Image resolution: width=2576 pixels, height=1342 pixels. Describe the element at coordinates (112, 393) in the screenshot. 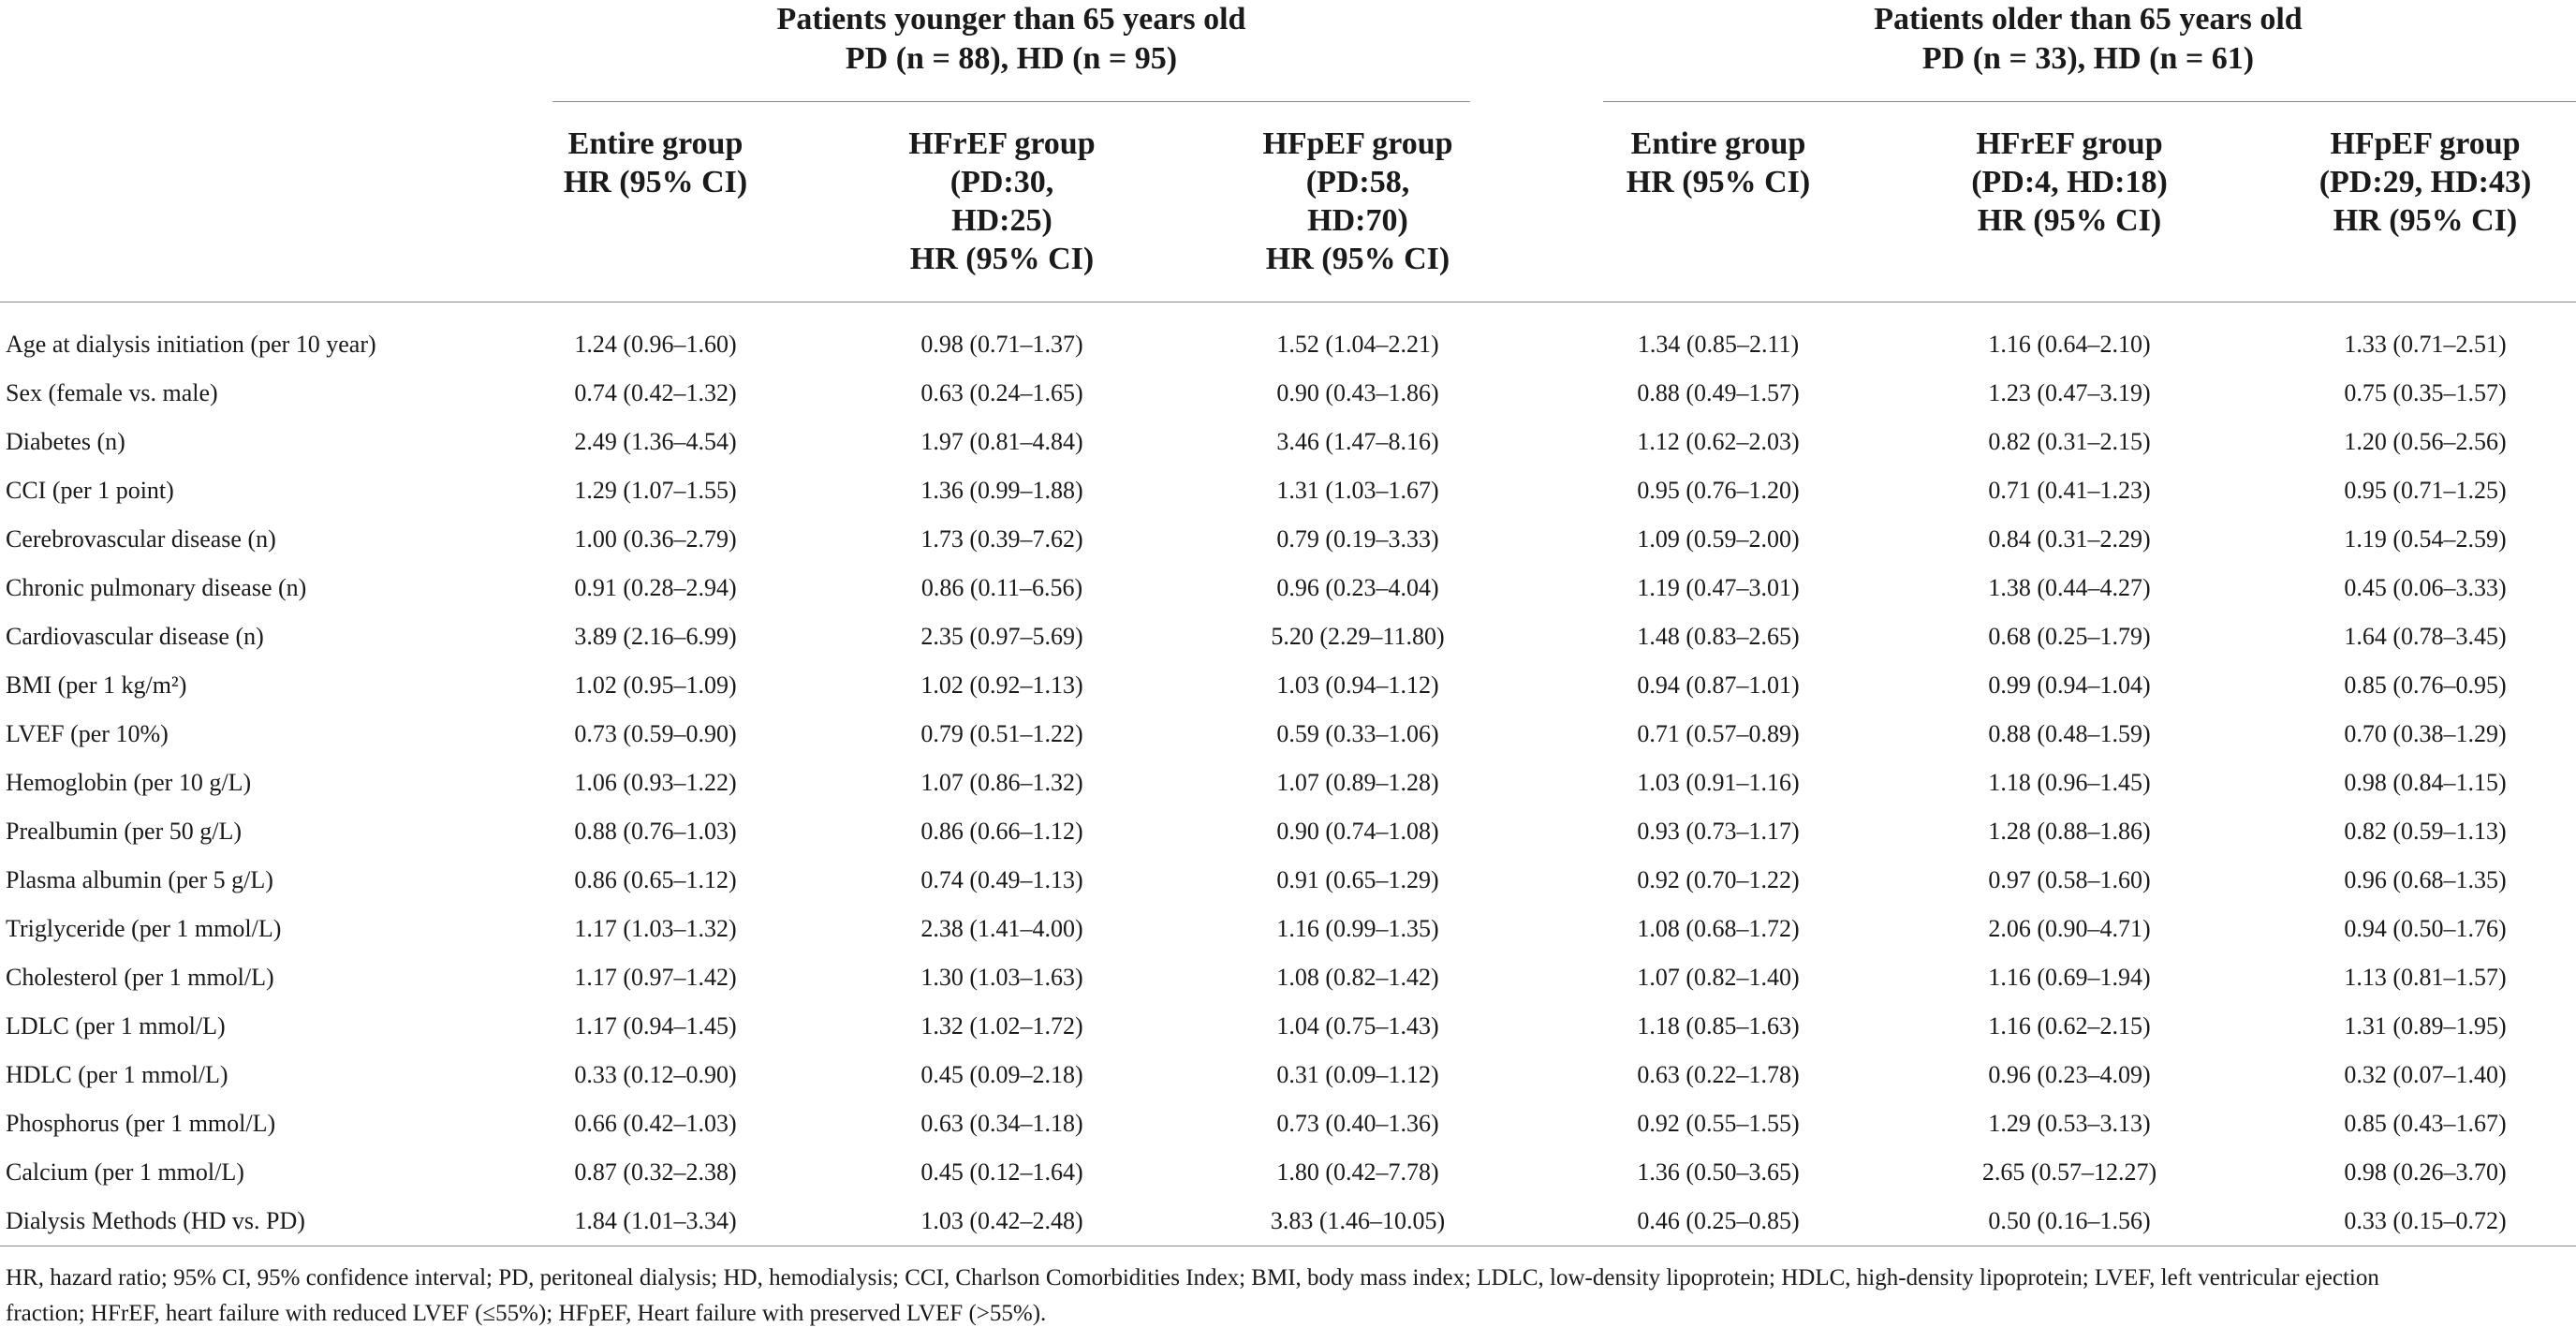

I see `row-label: Sex (female vs. male)` at that location.